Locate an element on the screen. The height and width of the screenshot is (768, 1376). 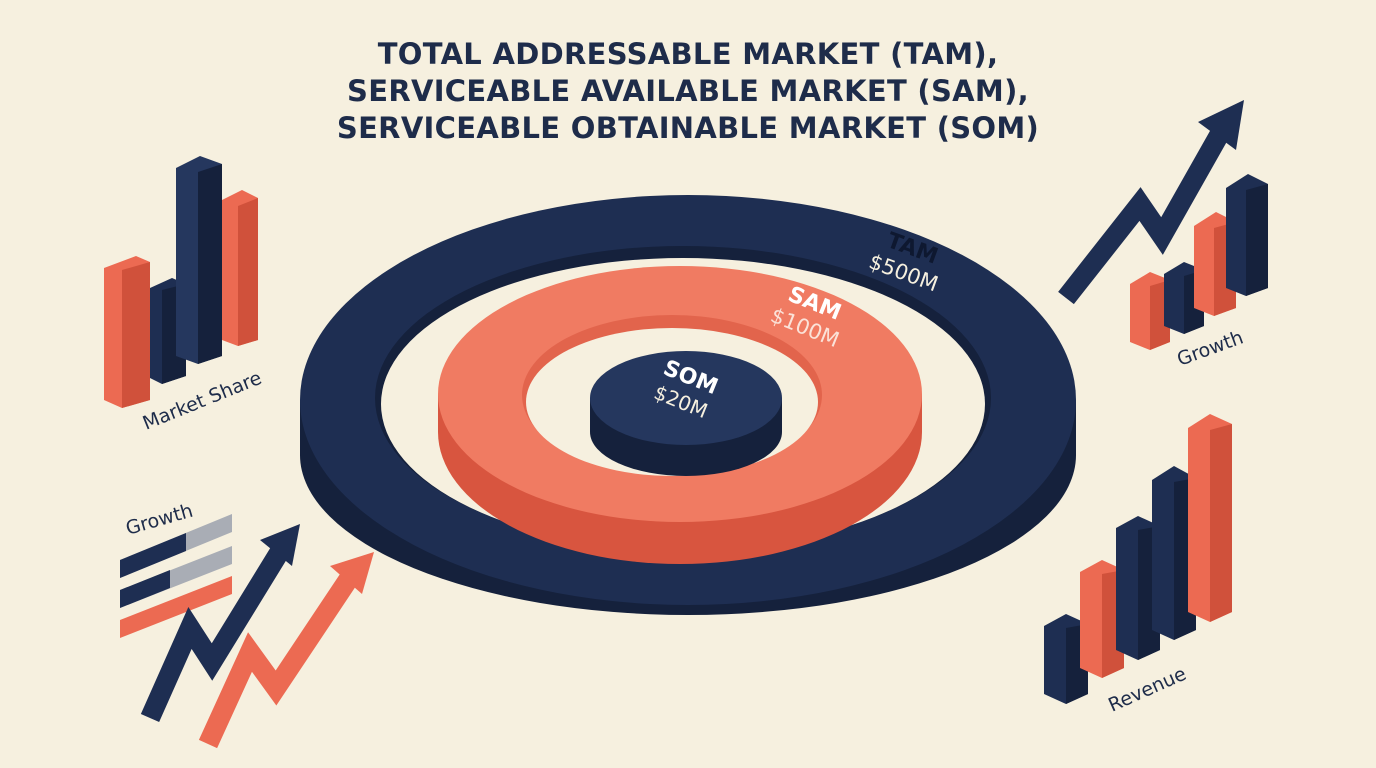
title-line-3: SERVICEABLE OBTAINABLE MARKET (SOM) is located at coordinates (688, 128).